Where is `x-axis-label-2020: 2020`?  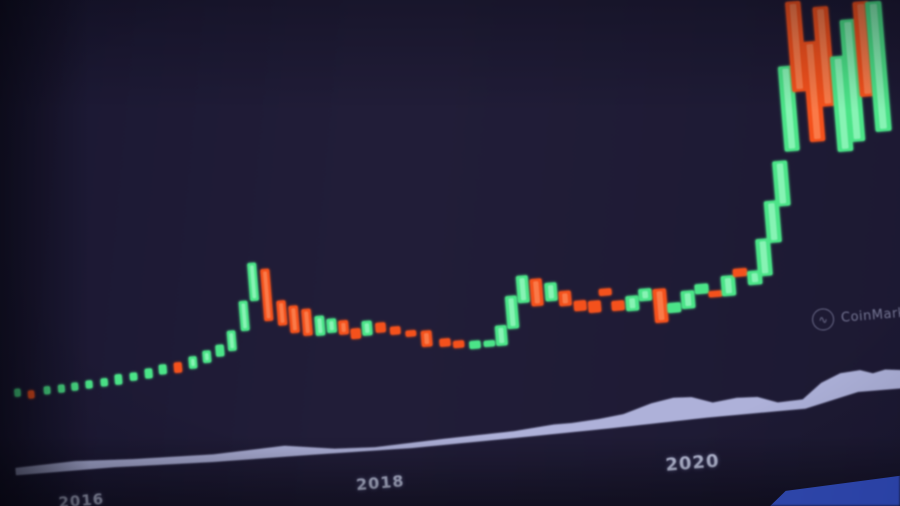 x-axis-label-2020: 2020 is located at coordinates (692, 463).